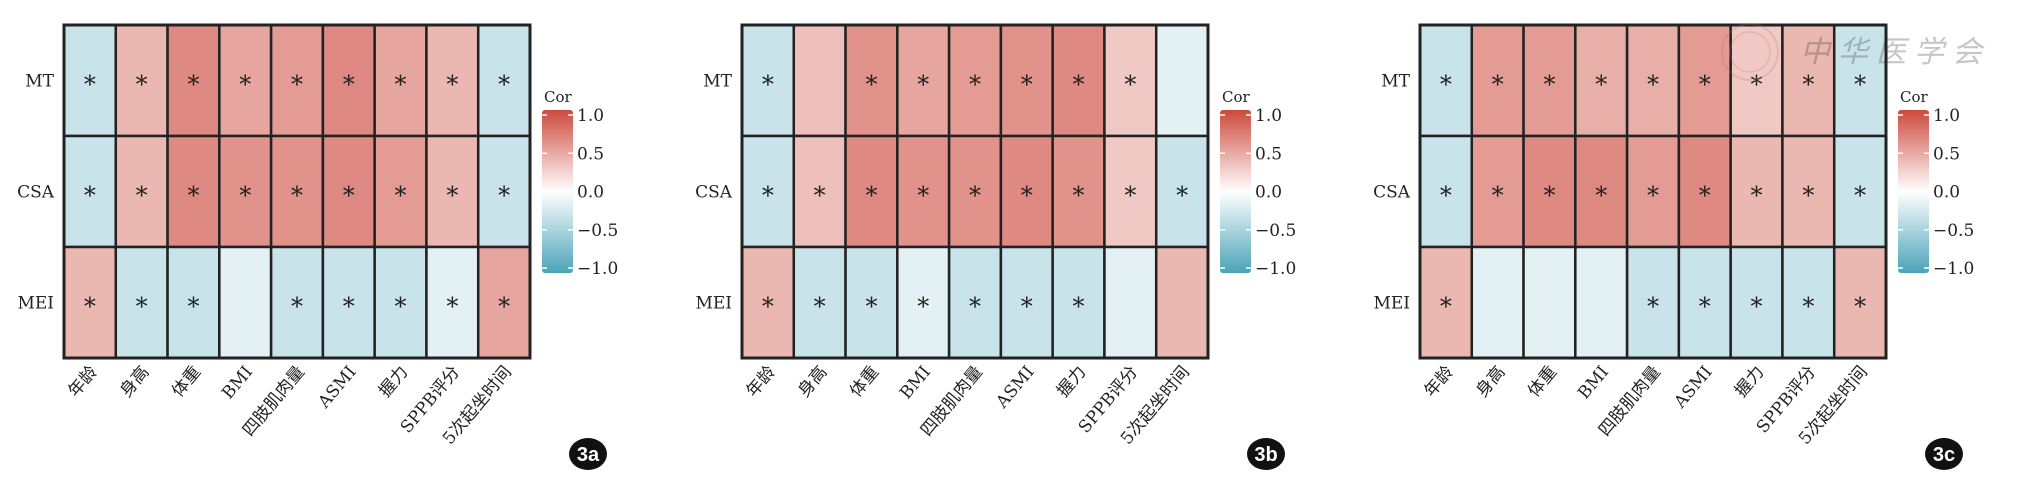 This screenshot has height=485, width=2036. I want to click on colorbar-tick-label: 1.0, so click(1946, 116).